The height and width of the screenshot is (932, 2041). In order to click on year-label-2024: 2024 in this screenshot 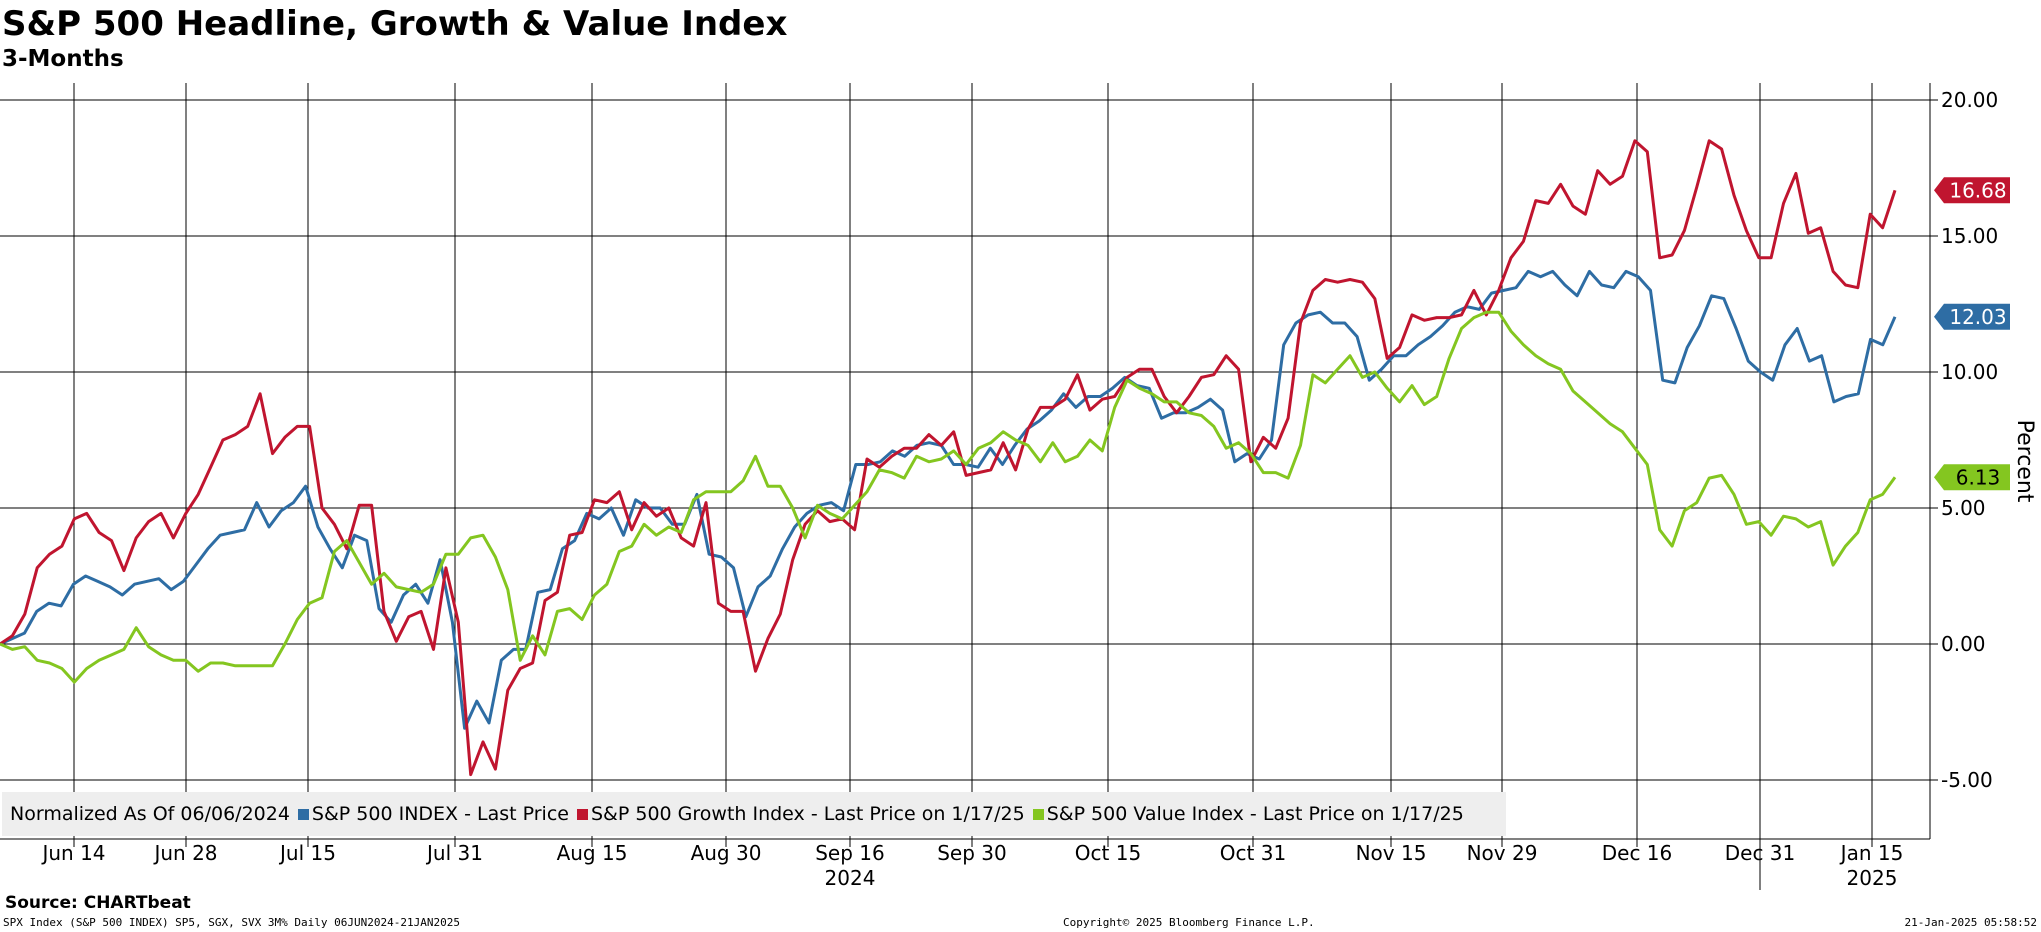, I will do `click(850, 878)`.